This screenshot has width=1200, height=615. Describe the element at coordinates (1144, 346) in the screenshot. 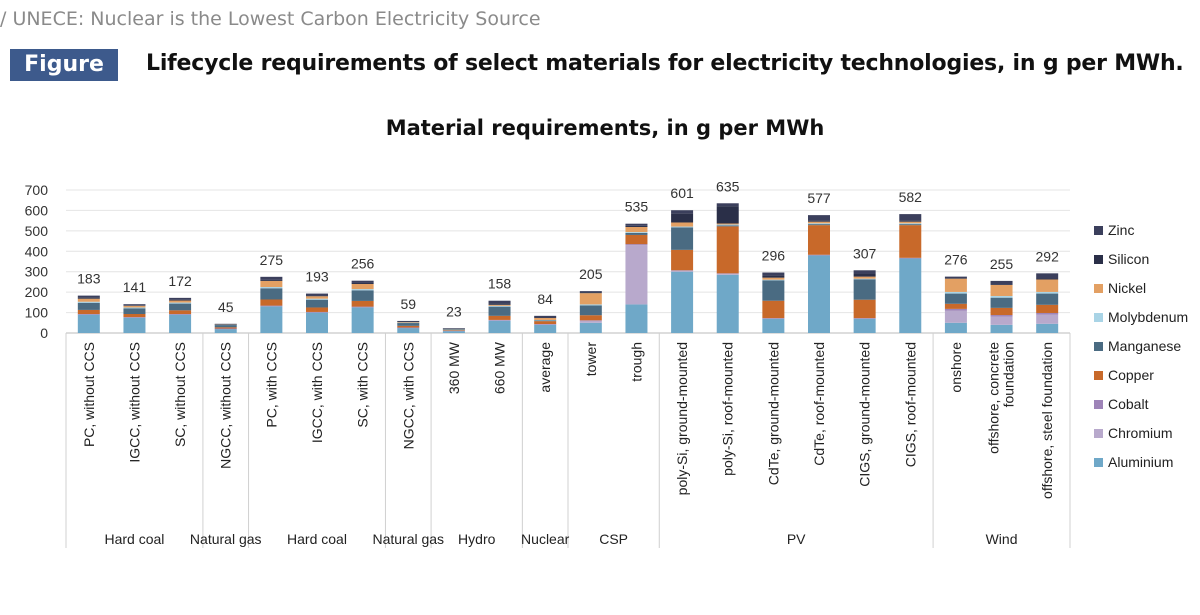

I see `legend-label: Manganese` at that location.